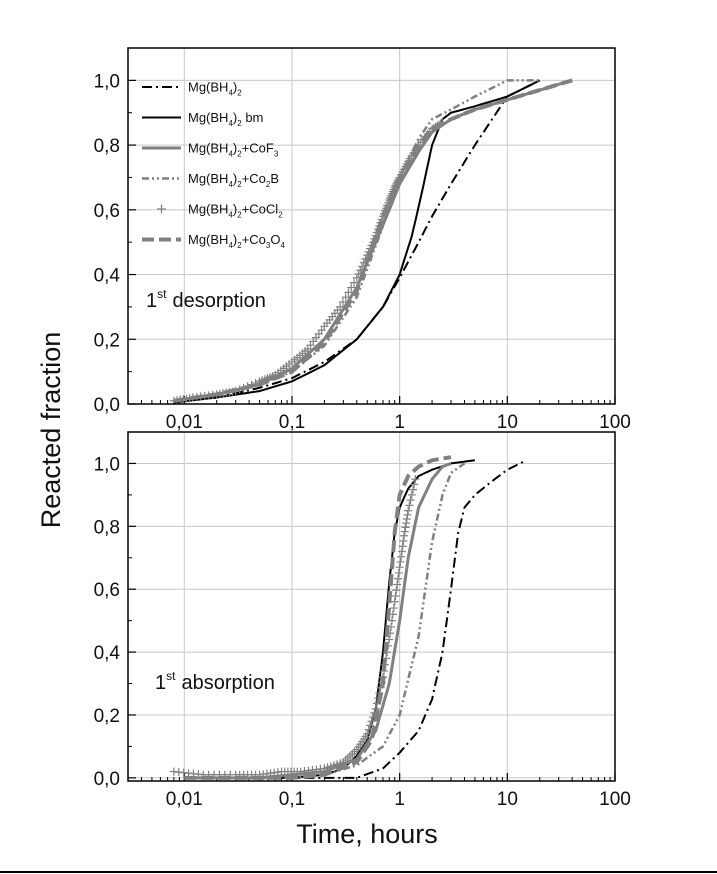  Describe the element at coordinates (260, 209) in the screenshot. I see `legend-text-part: +CoCl` at that location.